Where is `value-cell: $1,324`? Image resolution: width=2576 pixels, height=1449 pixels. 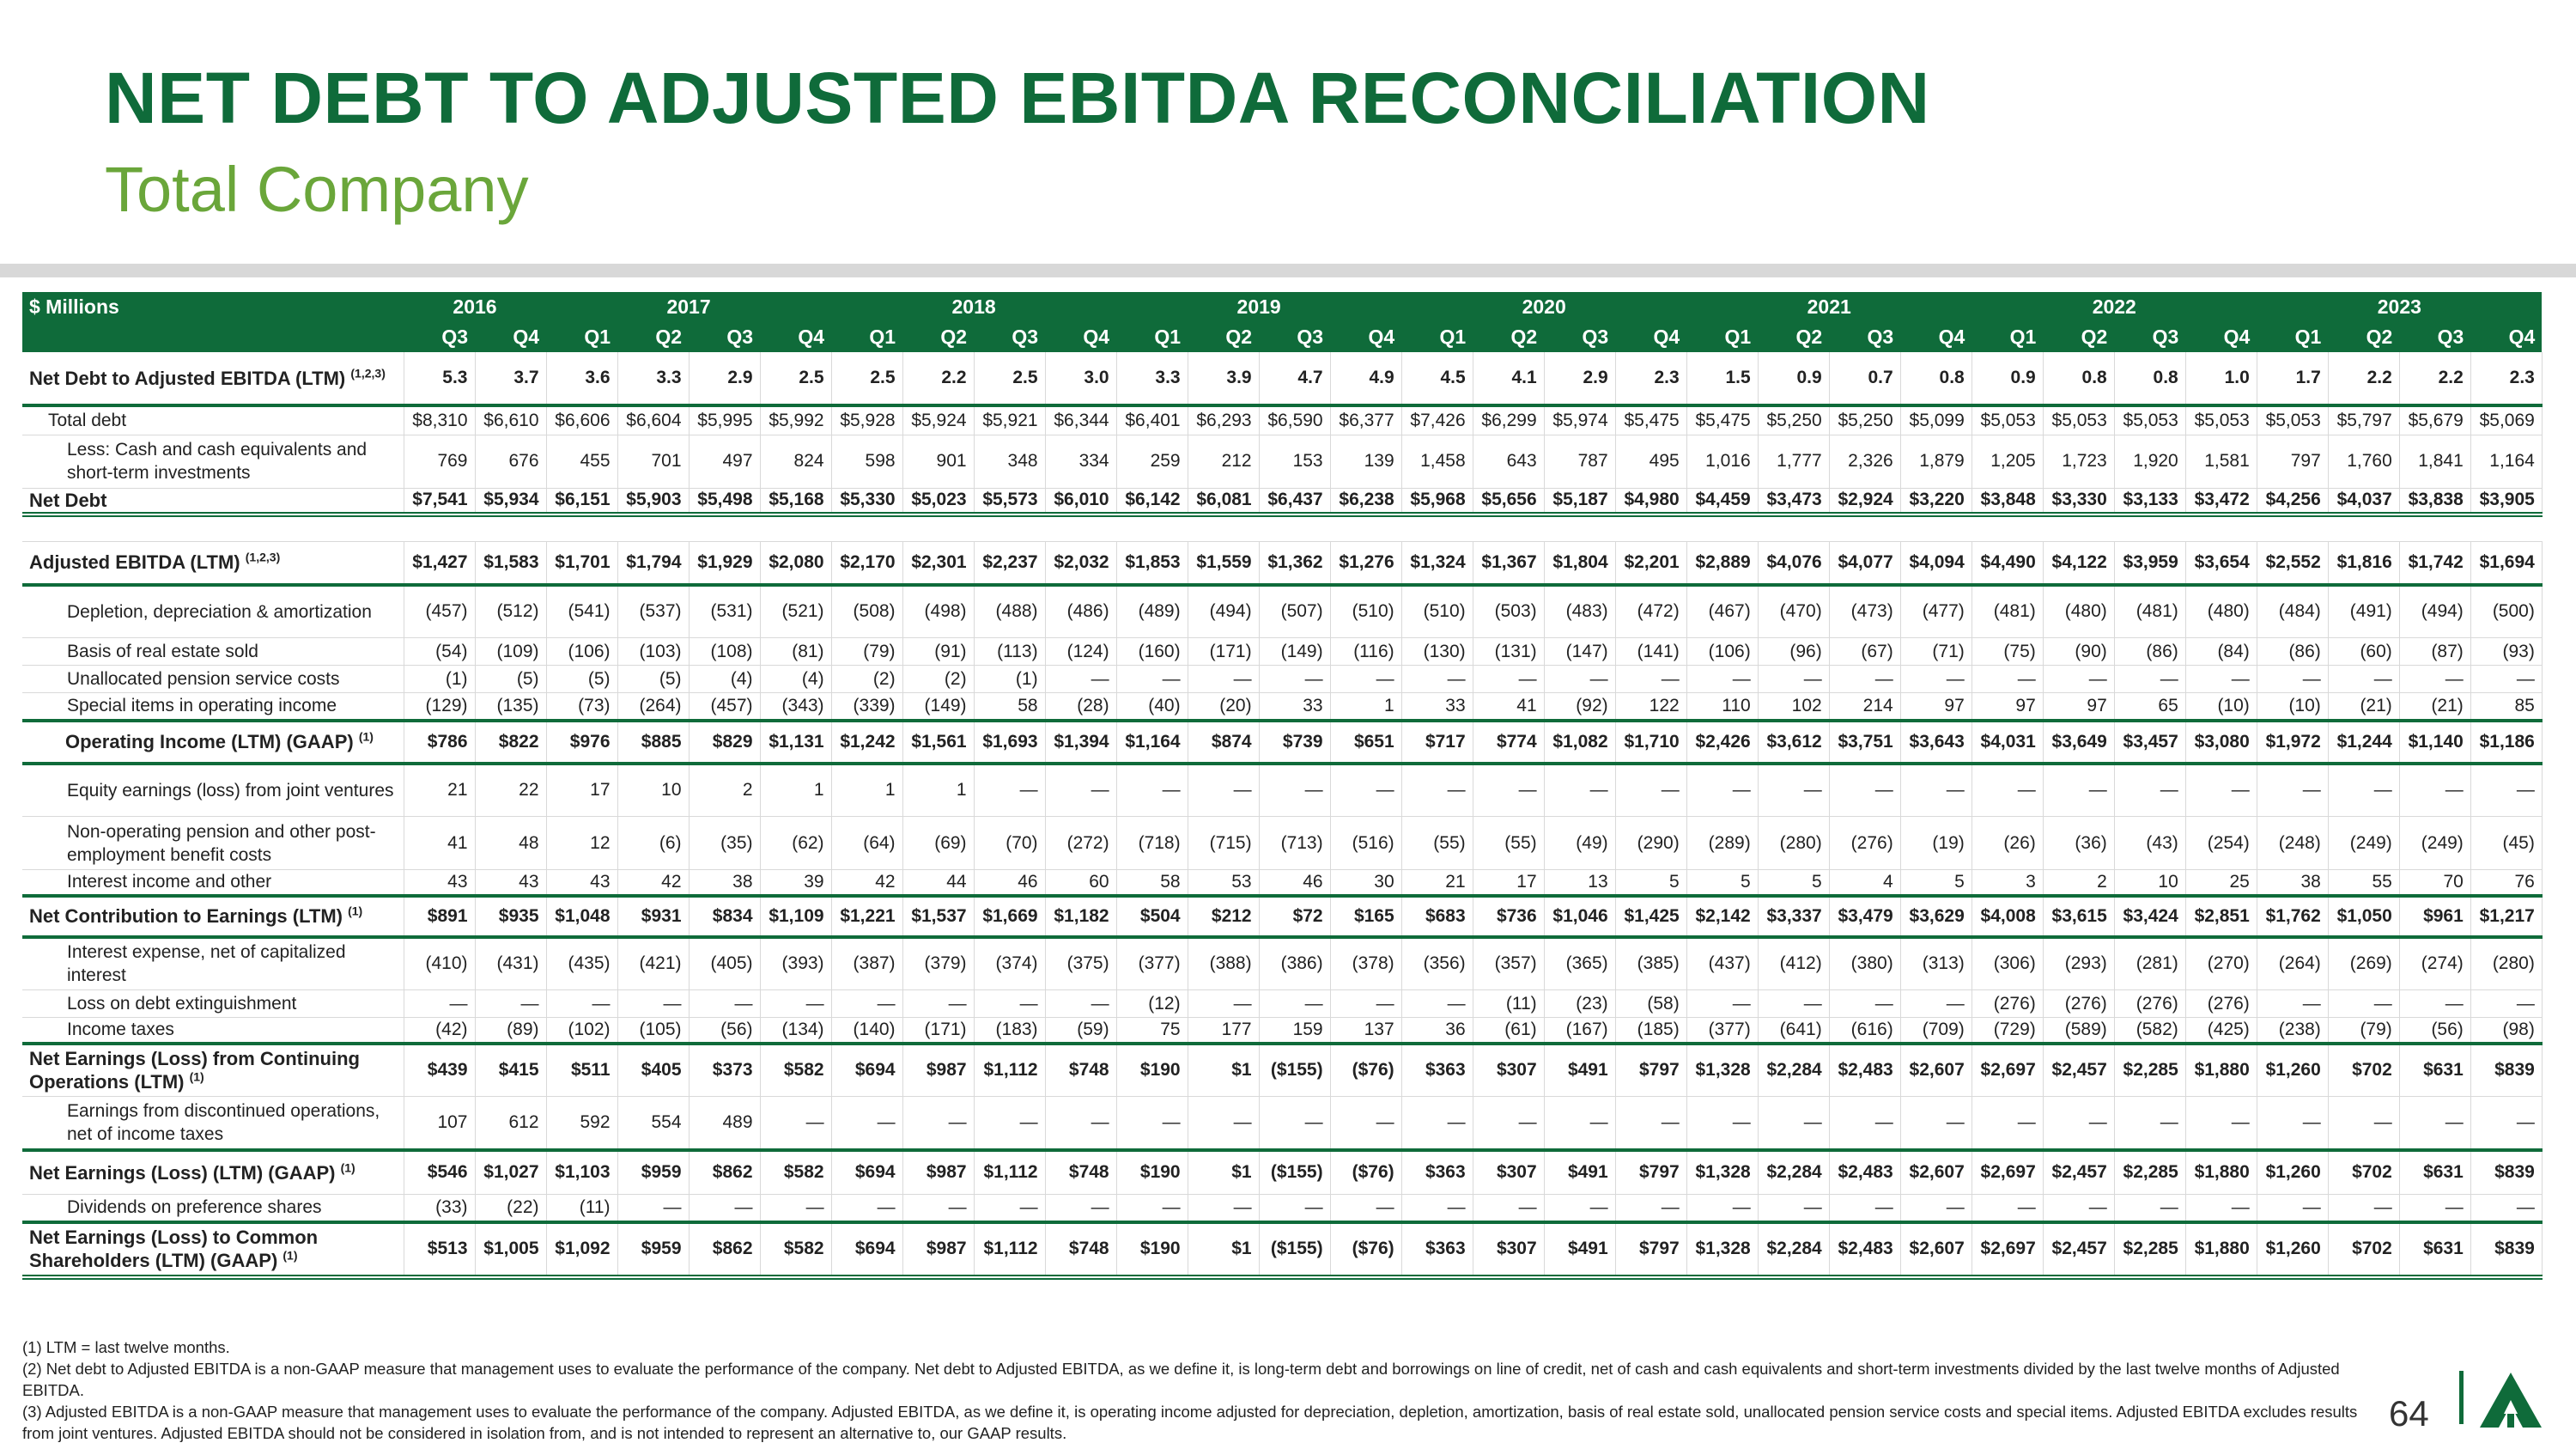 value-cell: $1,324 is located at coordinates (1437, 563).